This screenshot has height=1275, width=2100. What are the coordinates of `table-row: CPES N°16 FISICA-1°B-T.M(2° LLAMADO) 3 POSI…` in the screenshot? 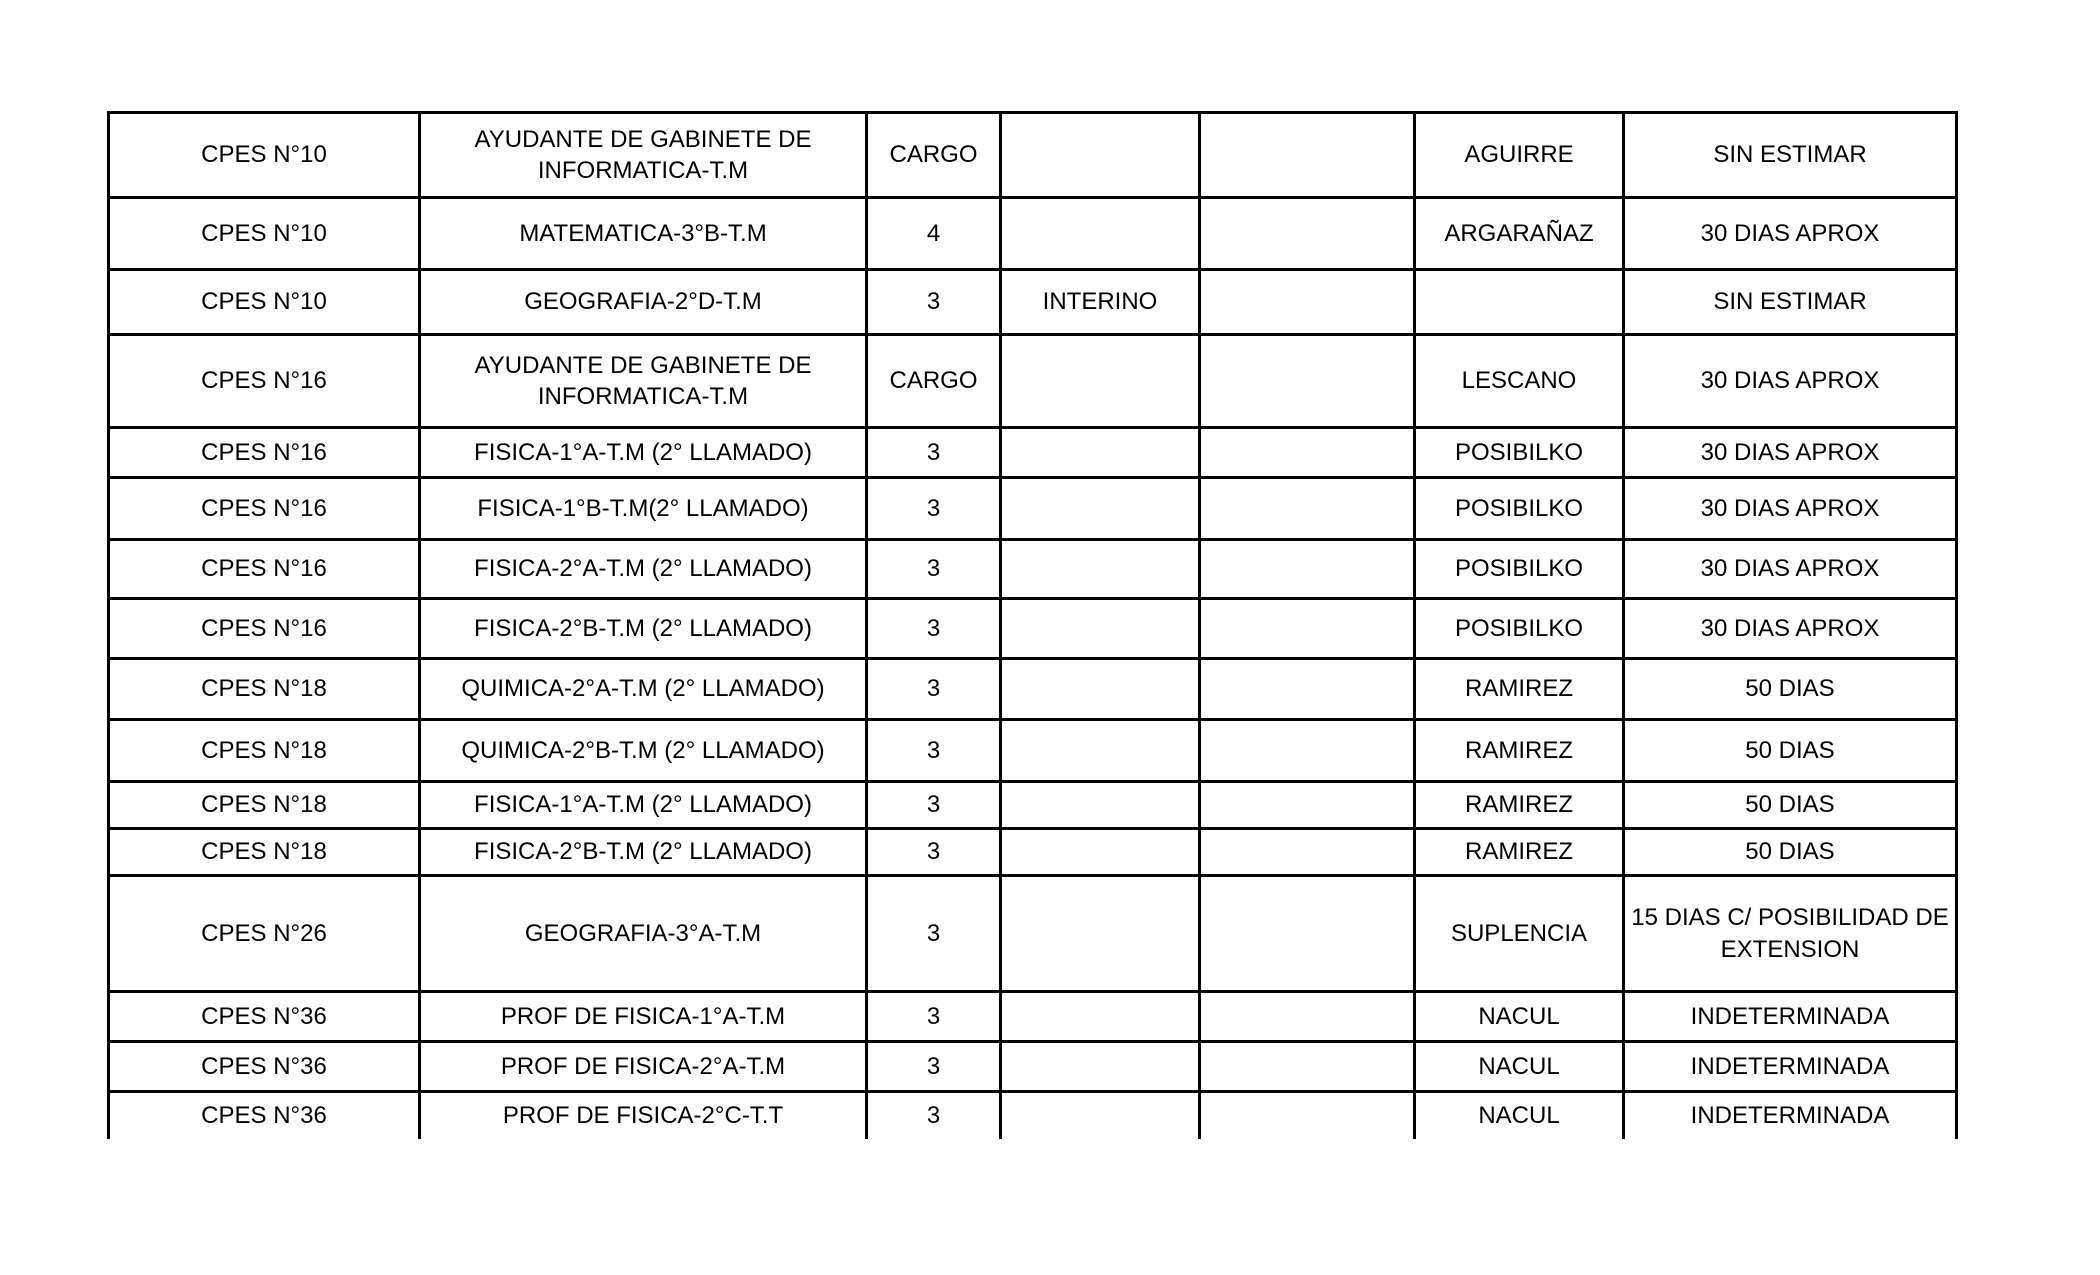 It's located at (1032, 508).